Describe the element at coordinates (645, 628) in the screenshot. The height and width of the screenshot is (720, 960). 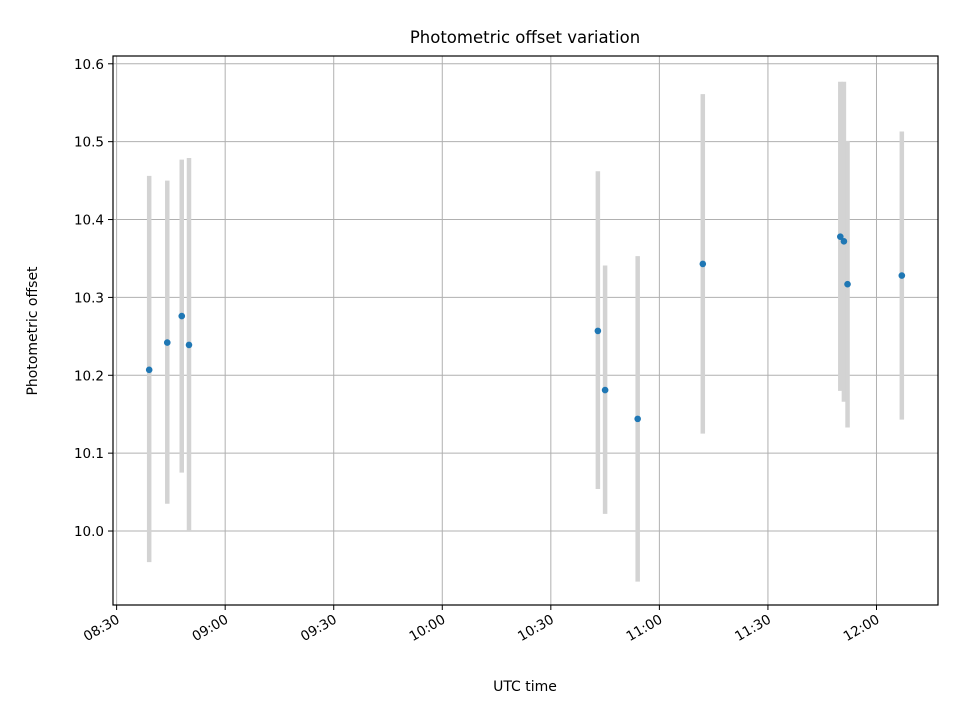
I see `x-tick-label: 11:00` at that location.